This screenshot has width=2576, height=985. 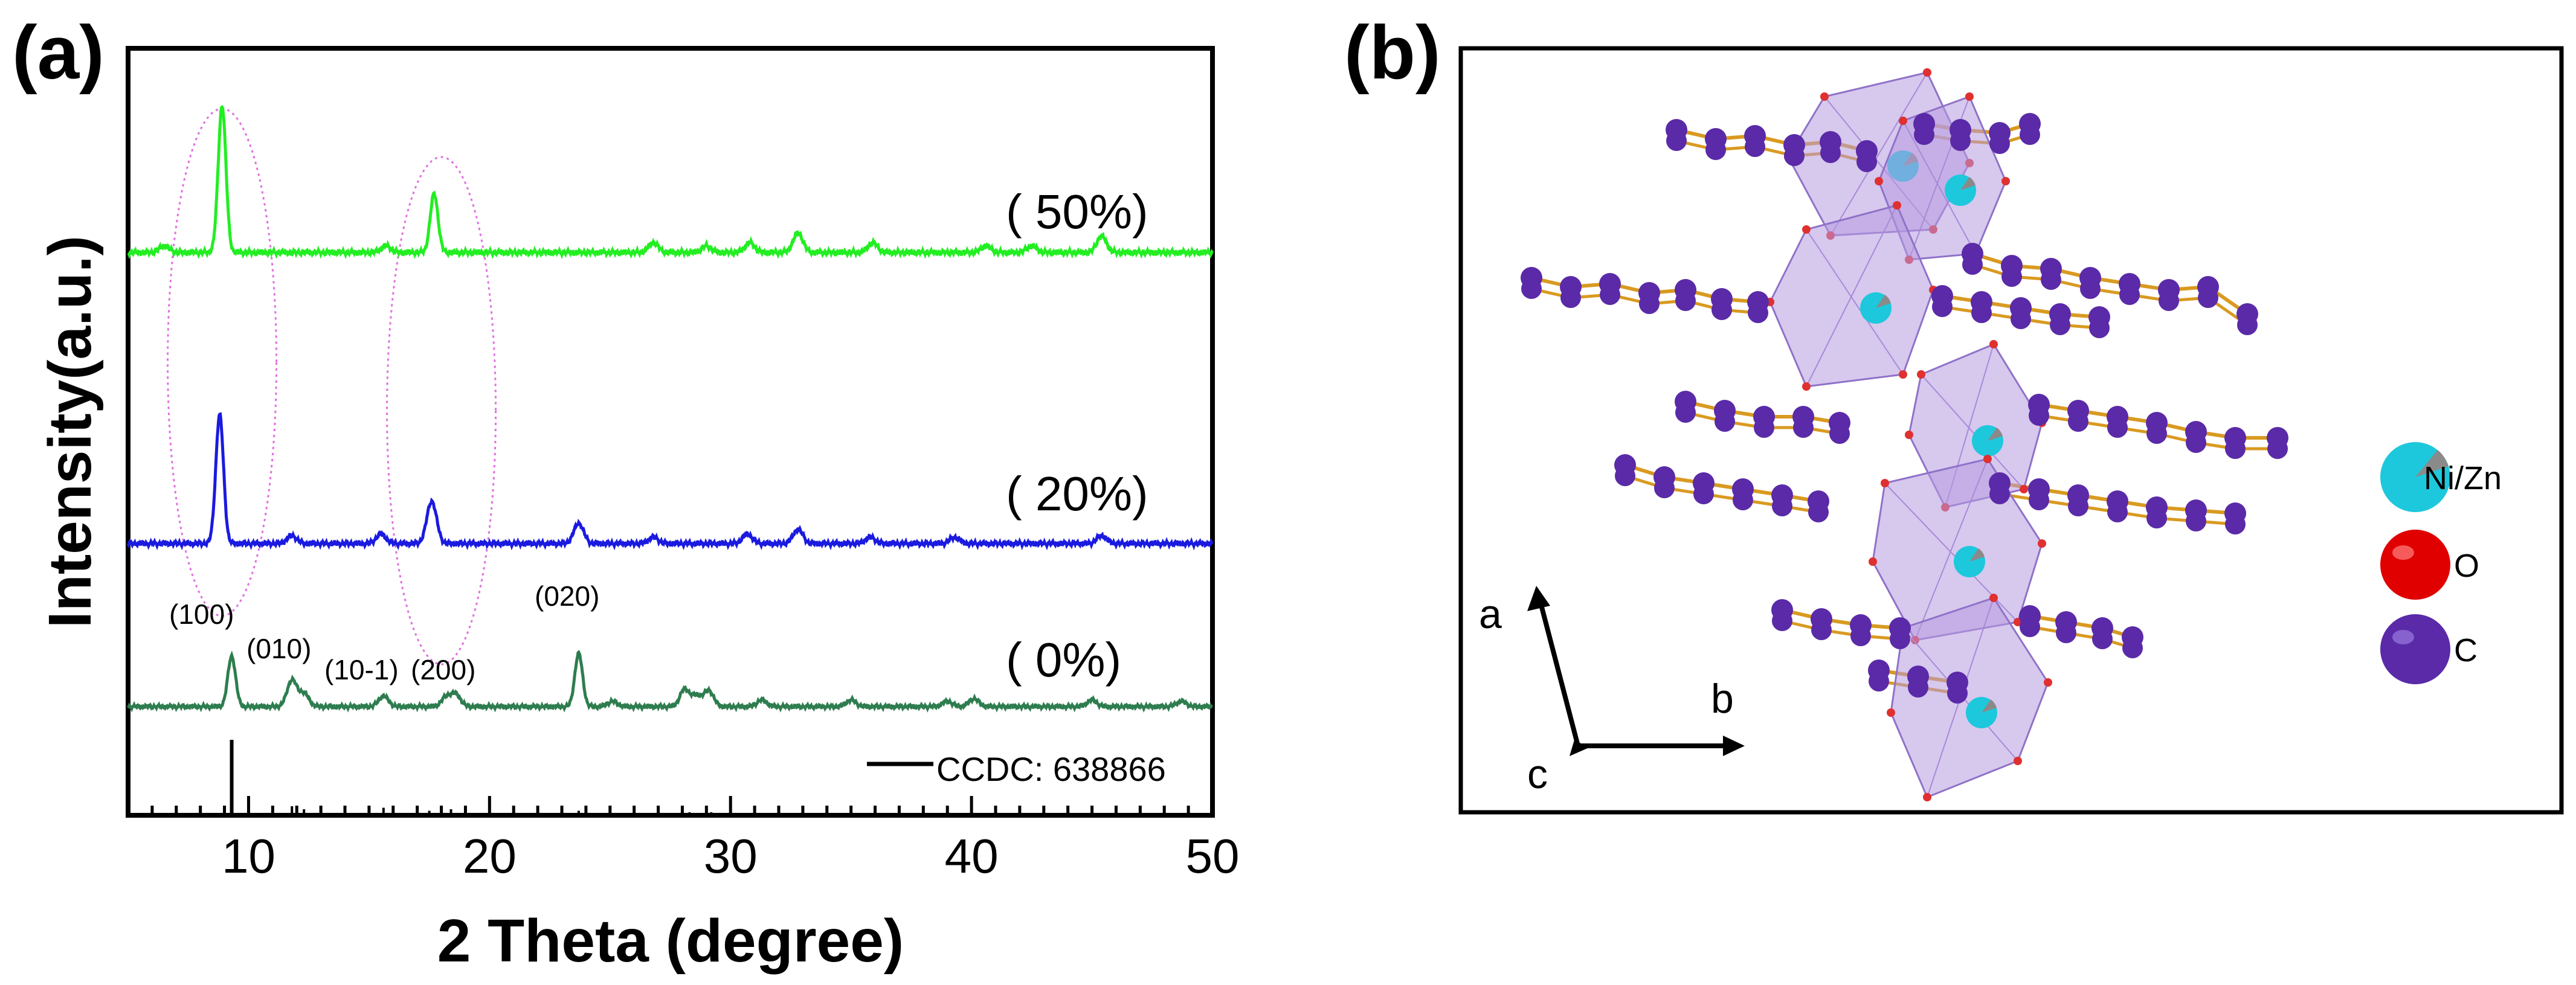 I want to click on legend-item-ni-zn: Ni/Zn, so click(x=2441, y=477).